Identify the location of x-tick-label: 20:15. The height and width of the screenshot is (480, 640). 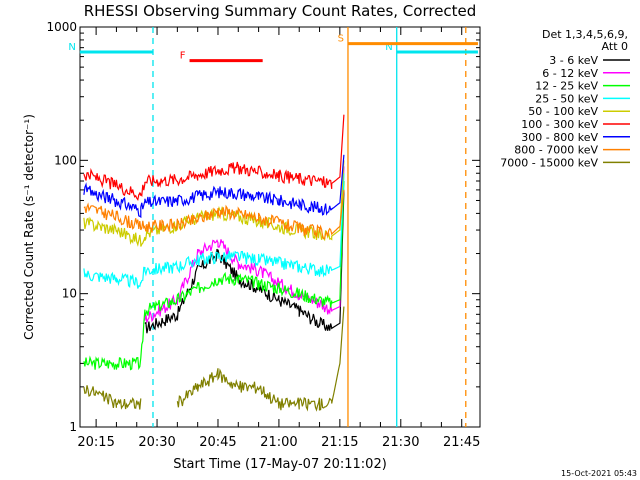
(95, 442).